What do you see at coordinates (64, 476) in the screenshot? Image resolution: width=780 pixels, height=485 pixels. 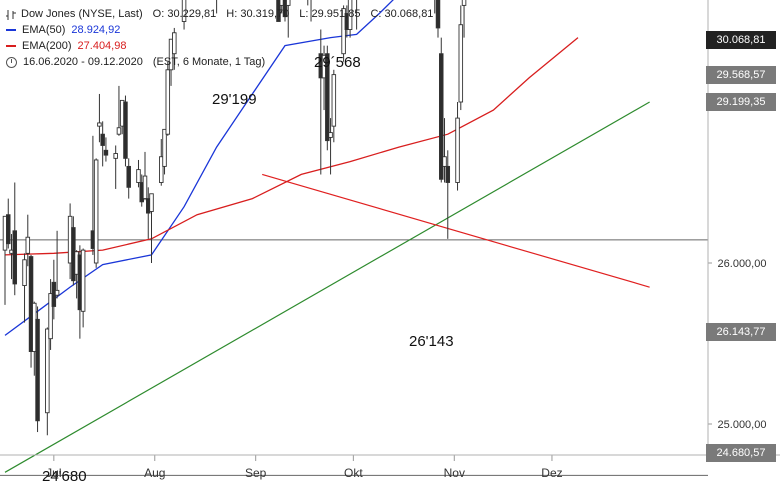 I see `annotation-june-low: 24'680` at bounding box center [64, 476].